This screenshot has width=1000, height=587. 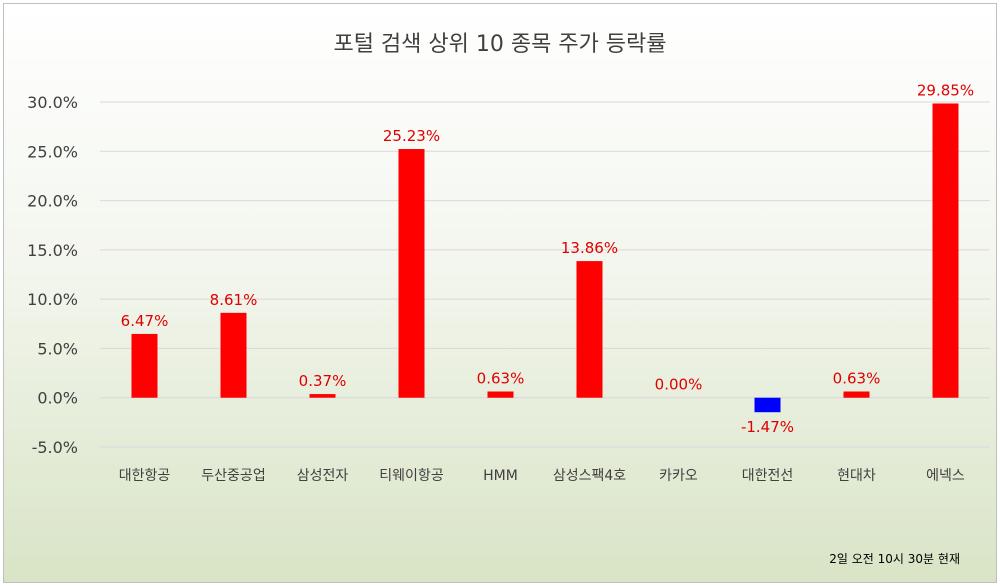 I want to click on x-tick-label: 삼성스팩4호, so click(x=589, y=476).